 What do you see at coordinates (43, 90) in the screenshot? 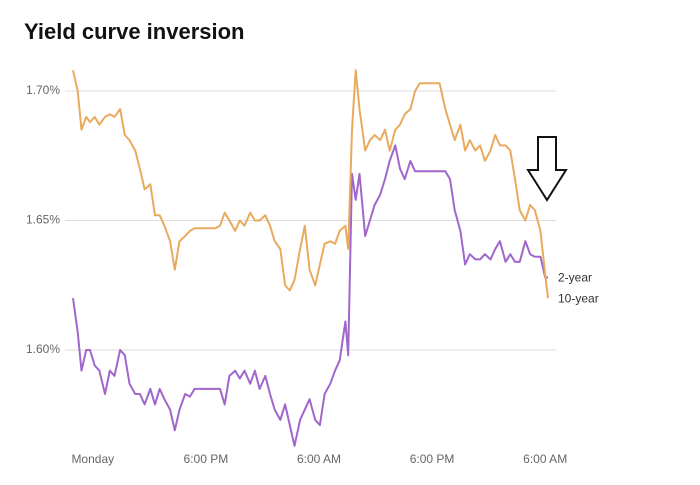
I see `y-tick-label: 1.70%` at bounding box center [43, 90].